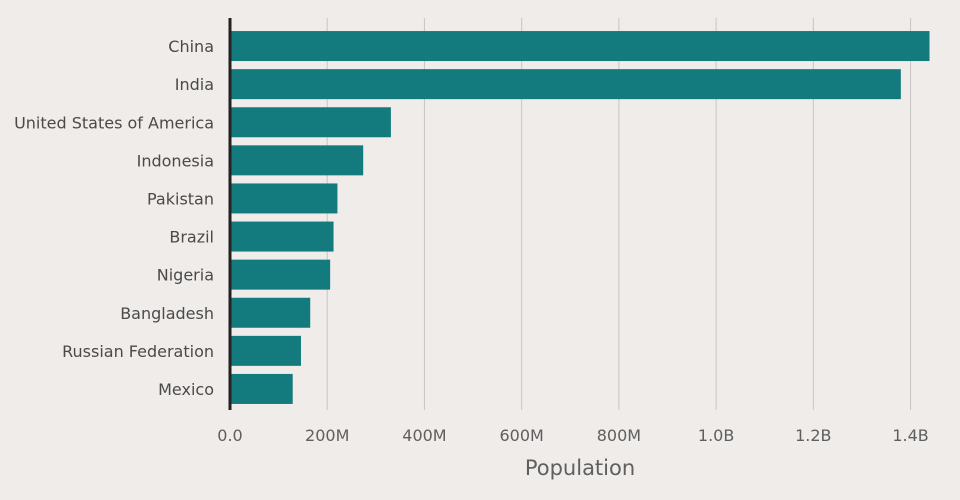  What do you see at coordinates (572, 435) in the screenshot?
I see `x-tick-labels: 0.0 200M 400M 600M 800M 1.0B 1.2B 1.4B` at bounding box center [572, 435].